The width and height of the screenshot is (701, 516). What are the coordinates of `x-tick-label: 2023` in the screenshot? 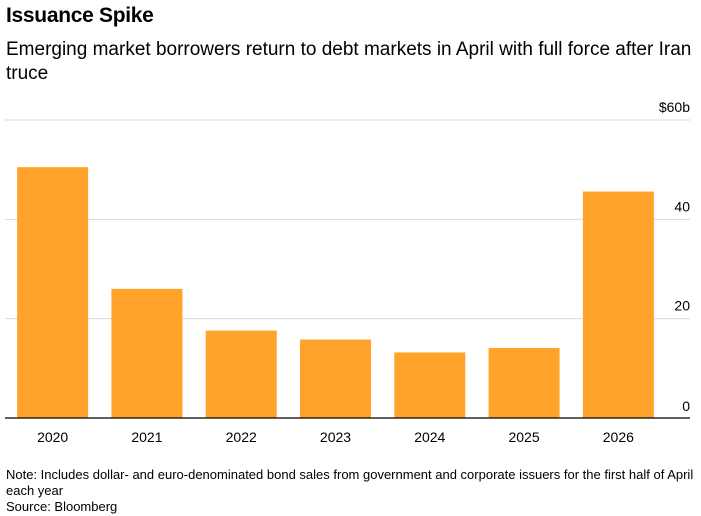 It's located at (335, 437).